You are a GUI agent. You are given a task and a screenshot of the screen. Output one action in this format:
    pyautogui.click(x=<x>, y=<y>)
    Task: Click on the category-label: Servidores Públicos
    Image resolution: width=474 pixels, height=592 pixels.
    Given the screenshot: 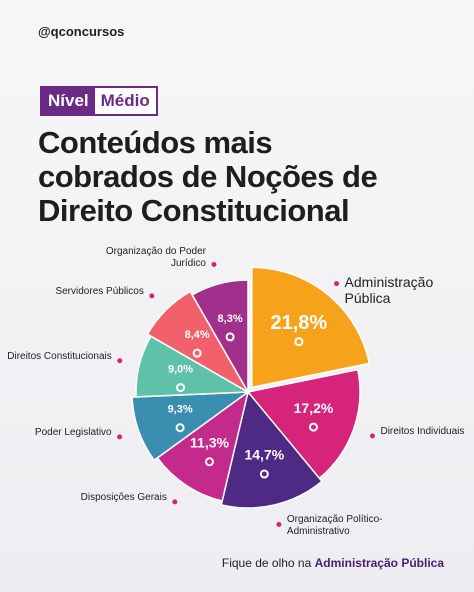 What is the action you would take?
    pyautogui.click(x=99, y=291)
    